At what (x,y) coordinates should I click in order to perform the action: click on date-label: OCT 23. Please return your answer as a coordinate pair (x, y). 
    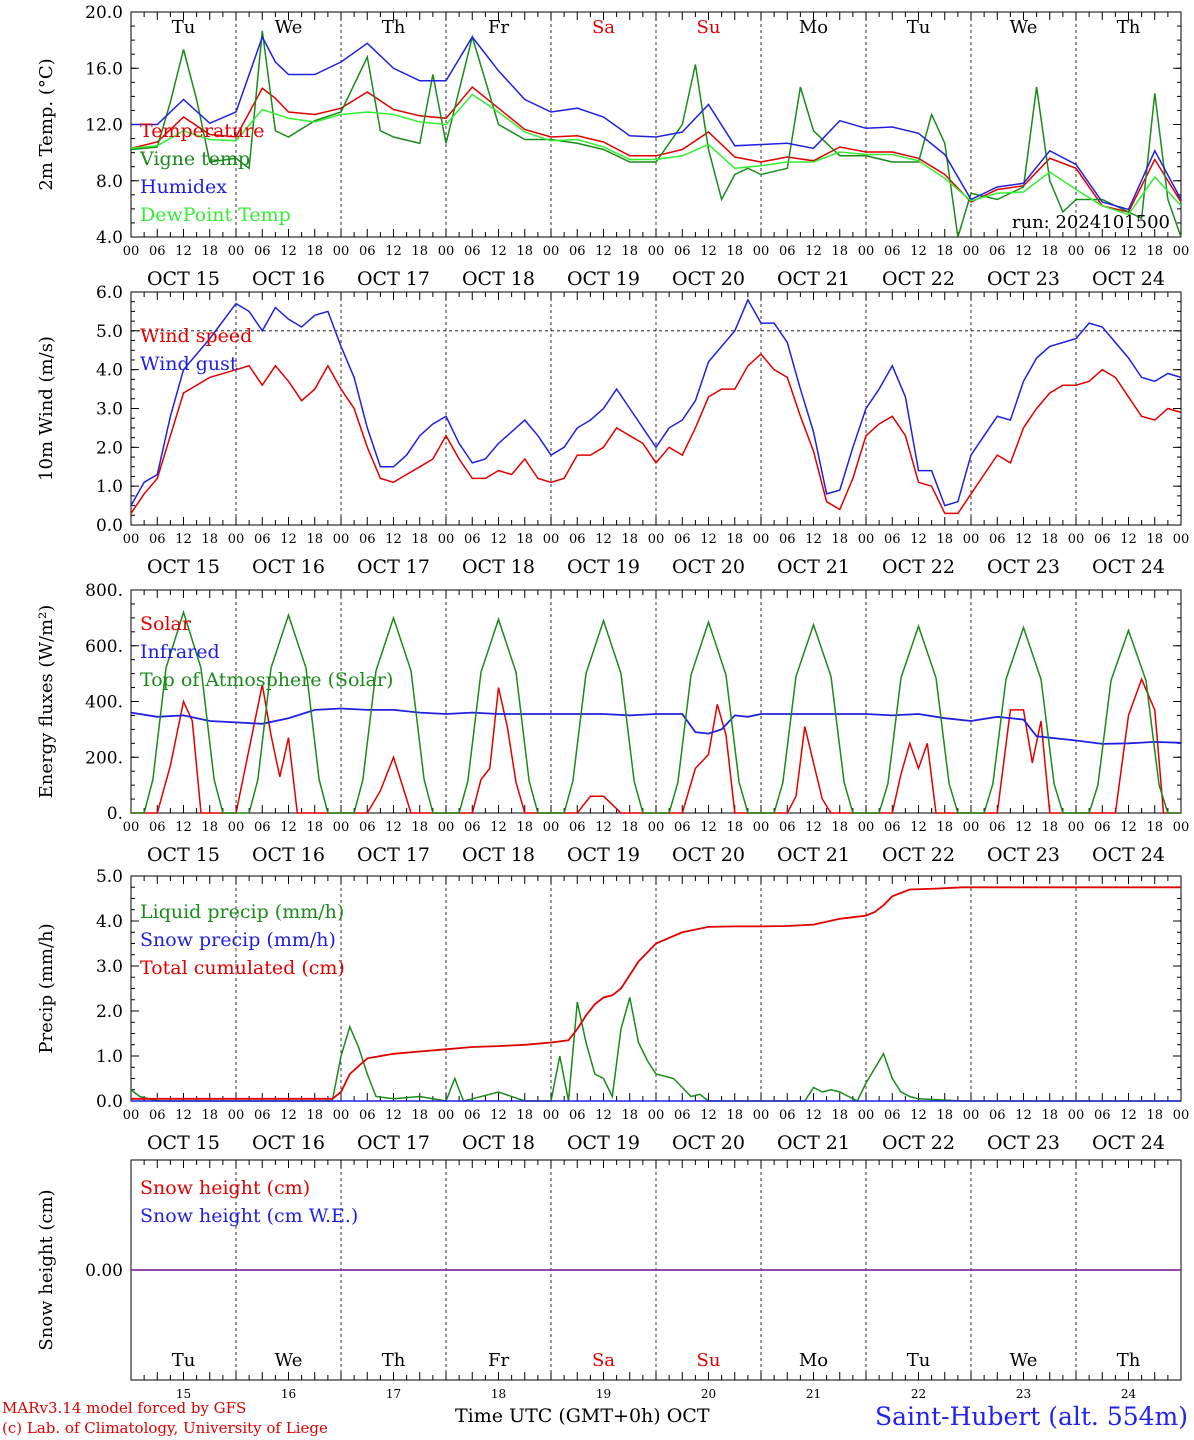
    Looking at the image, I should click on (1023, 855).